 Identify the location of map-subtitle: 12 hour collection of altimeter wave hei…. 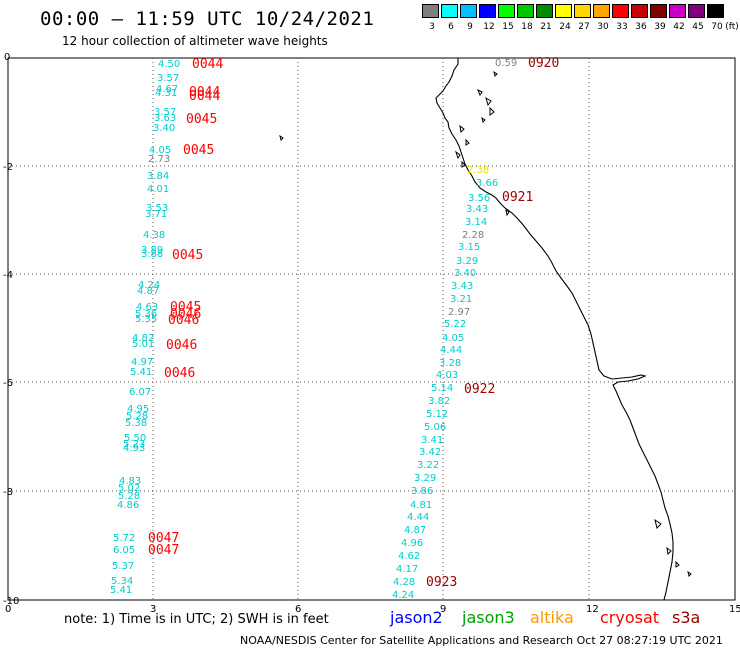
(195, 41).